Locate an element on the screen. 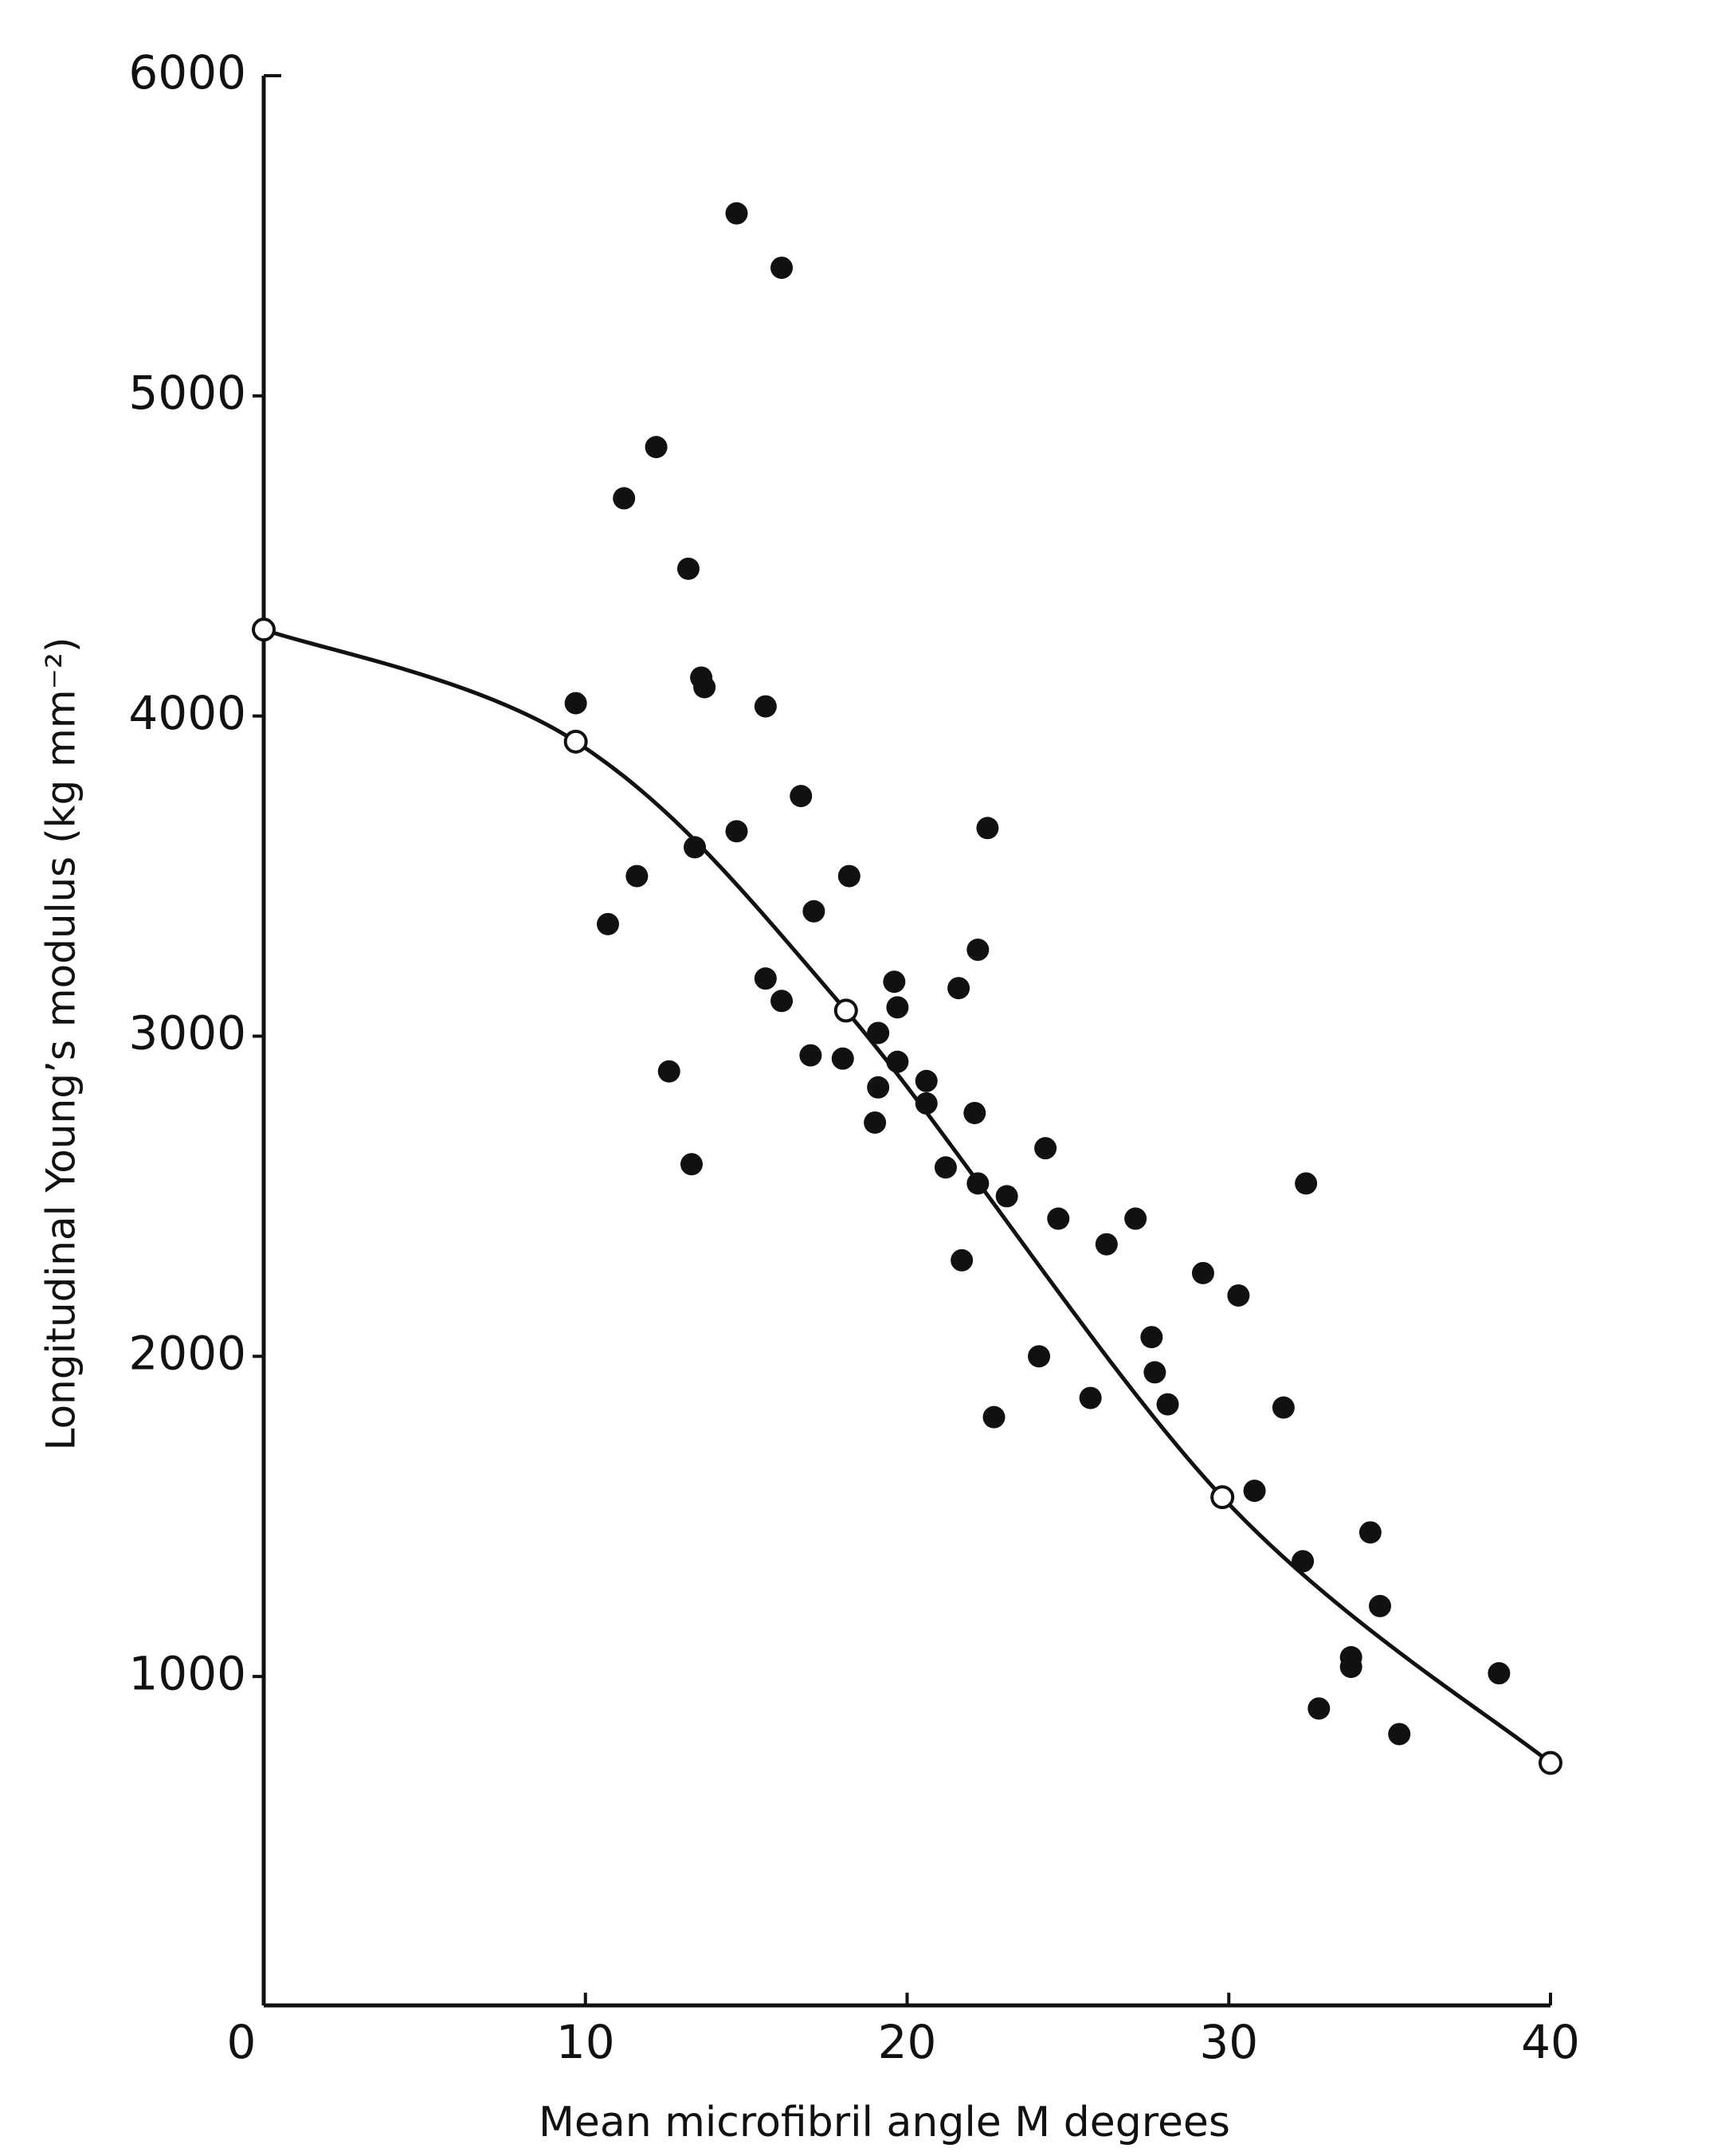 This screenshot has width=1721, height=2156. y-tick-label: 4000 is located at coordinates (187, 713).